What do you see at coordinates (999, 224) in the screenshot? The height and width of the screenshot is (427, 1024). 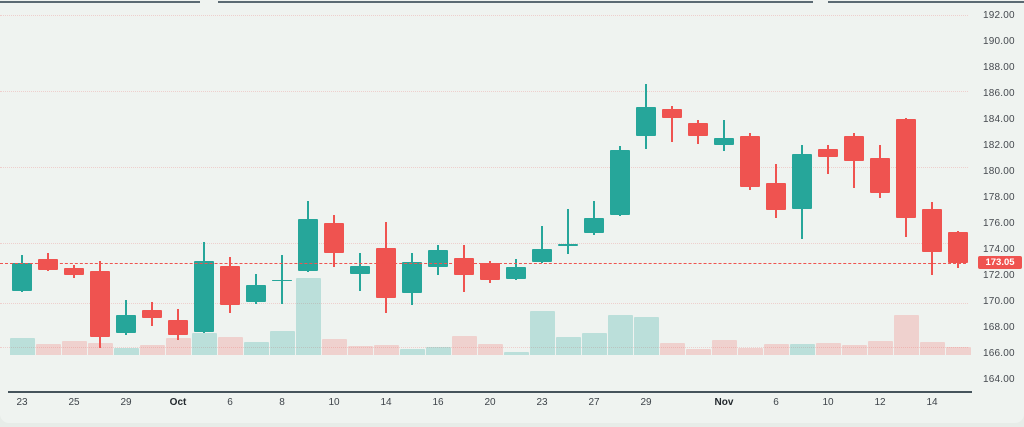 I see `price-tick-label: 176.00` at bounding box center [999, 224].